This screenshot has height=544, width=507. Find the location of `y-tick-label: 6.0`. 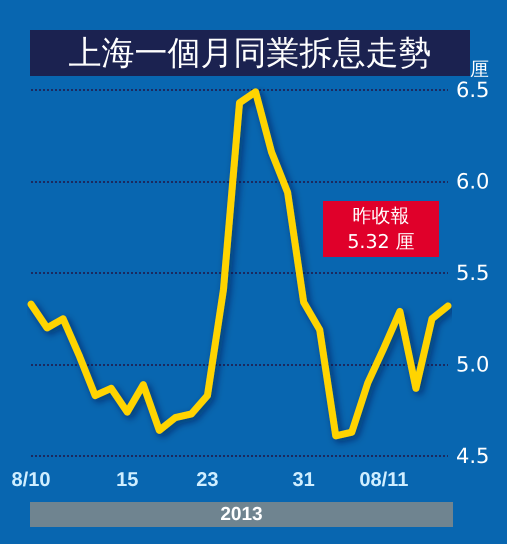

y-tick-label: 6.0 is located at coordinates (473, 182).